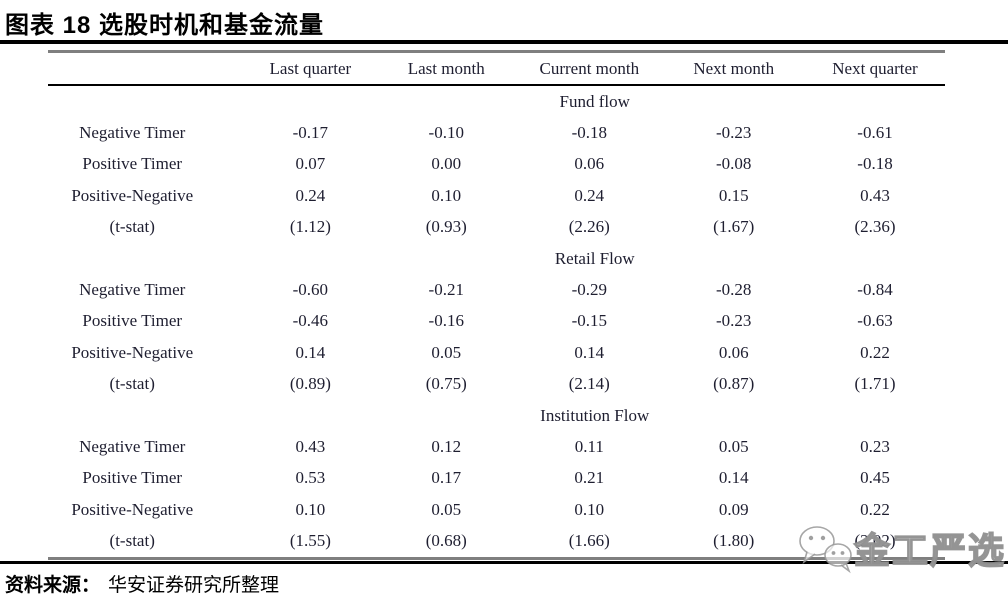 The width and height of the screenshot is (1008, 598). I want to click on value-cell: (1.80), so click(734, 541).